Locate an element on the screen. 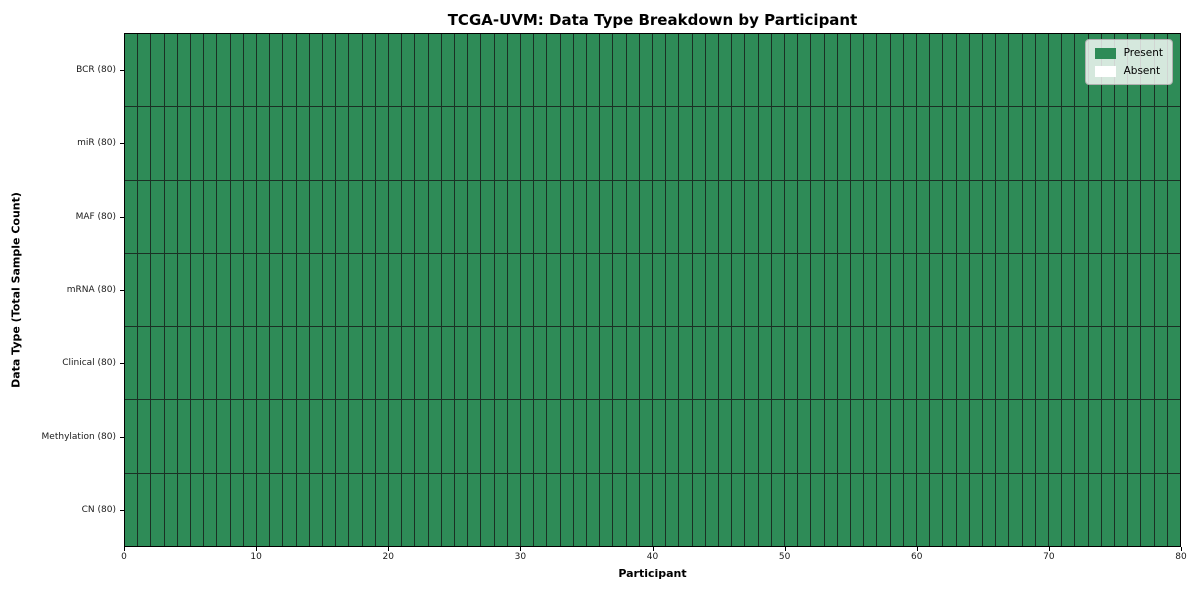 The width and height of the screenshot is (1200, 600). legend-label: Present is located at coordinates (1143, 53).